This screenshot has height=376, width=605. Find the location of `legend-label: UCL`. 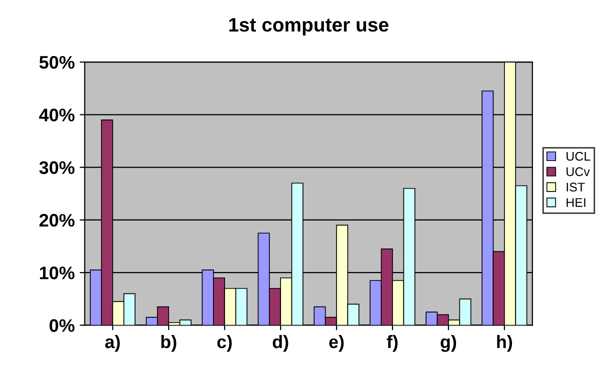

legend-label: UCL is located at coordinates (578, 156).